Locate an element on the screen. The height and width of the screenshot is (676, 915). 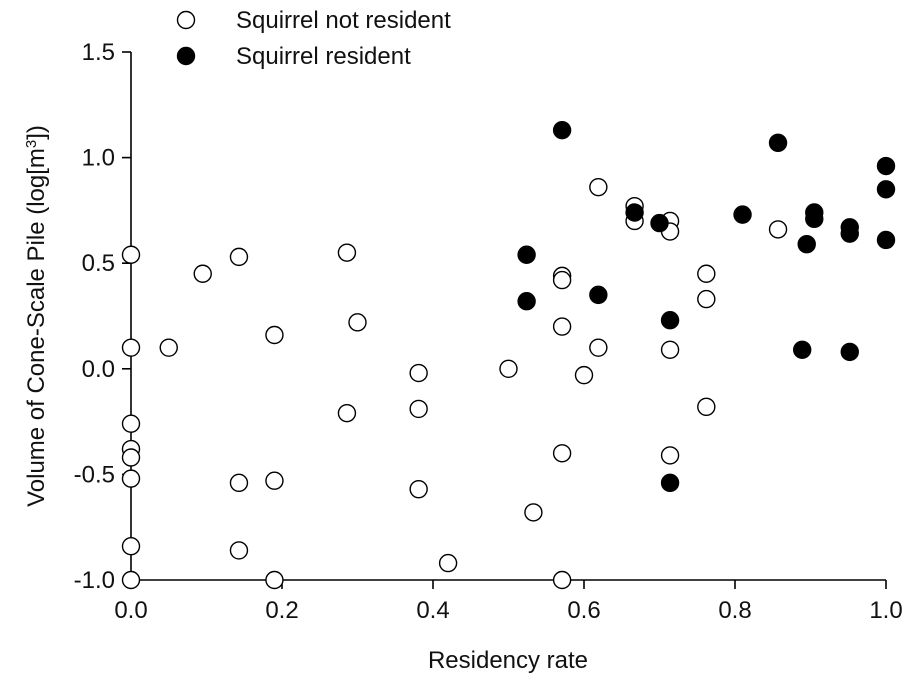
y-tick-label: -1.0 is located at coordinates (94, 580).